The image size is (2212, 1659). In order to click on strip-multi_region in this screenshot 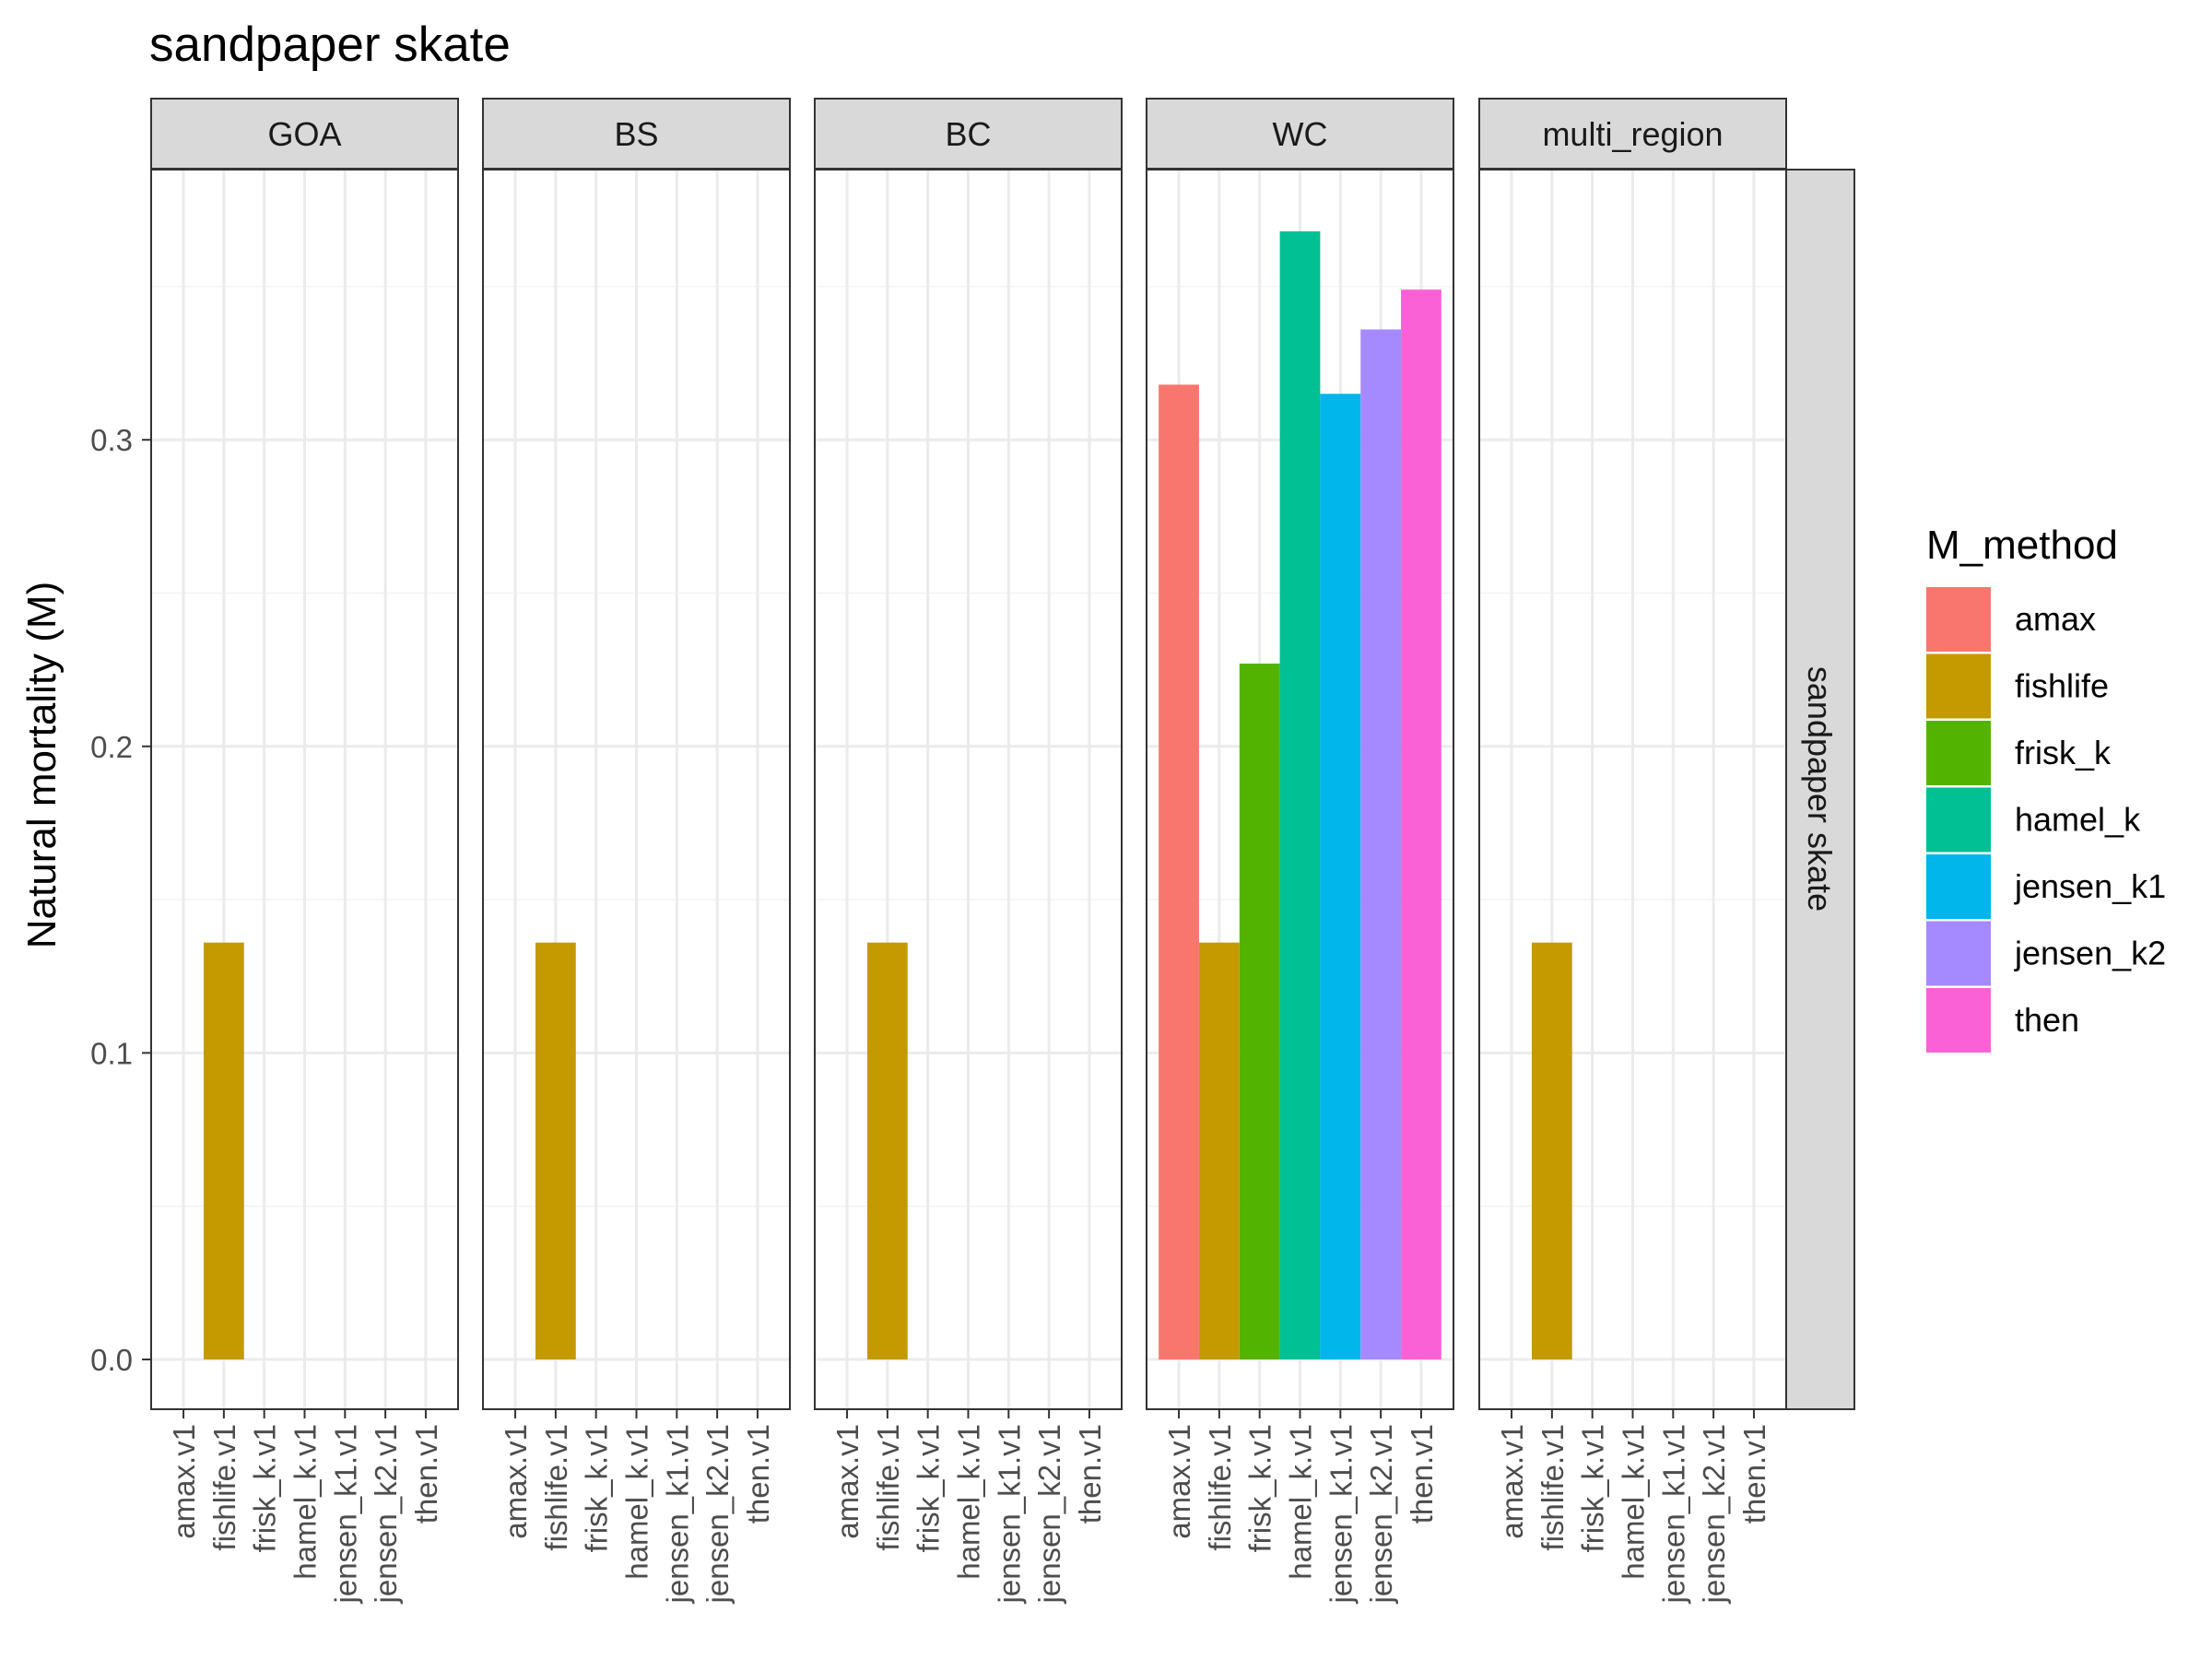, I will do `click(1632, 134)`.